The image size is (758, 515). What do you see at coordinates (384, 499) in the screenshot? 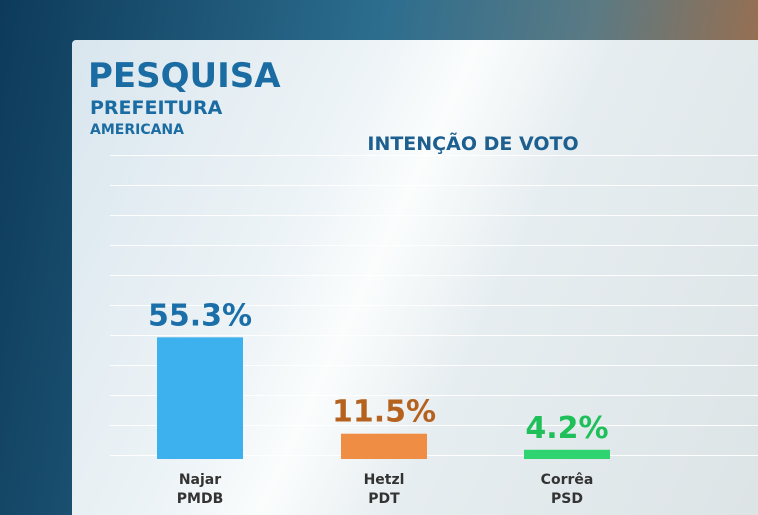
I see `party-label: PDT` at bounding box center [384, 499].